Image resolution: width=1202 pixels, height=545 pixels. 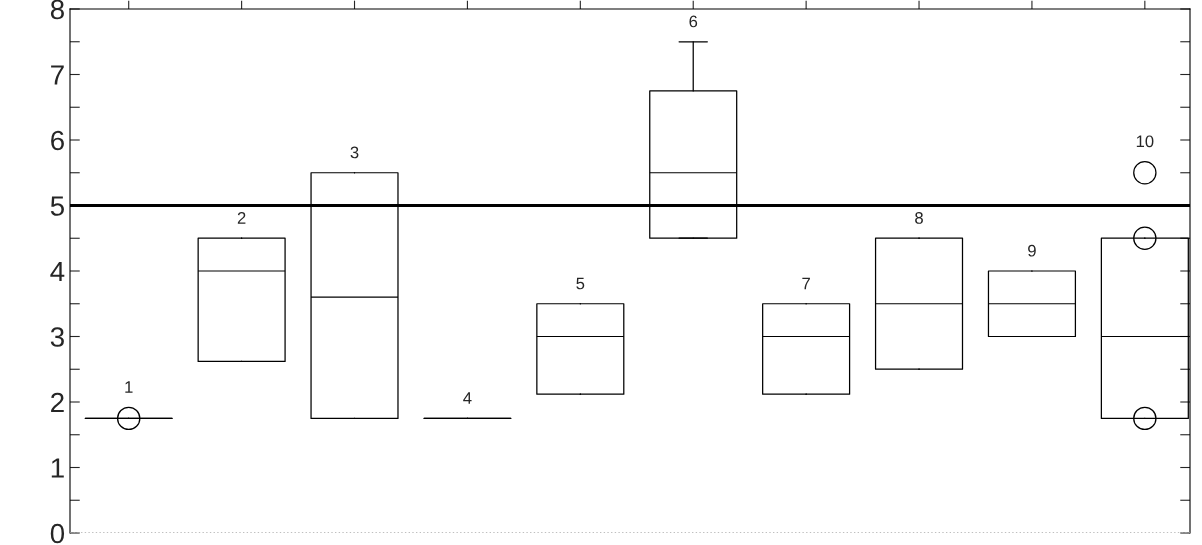 I want to click on y-tick-label: 3, so click(x=57, y=337).